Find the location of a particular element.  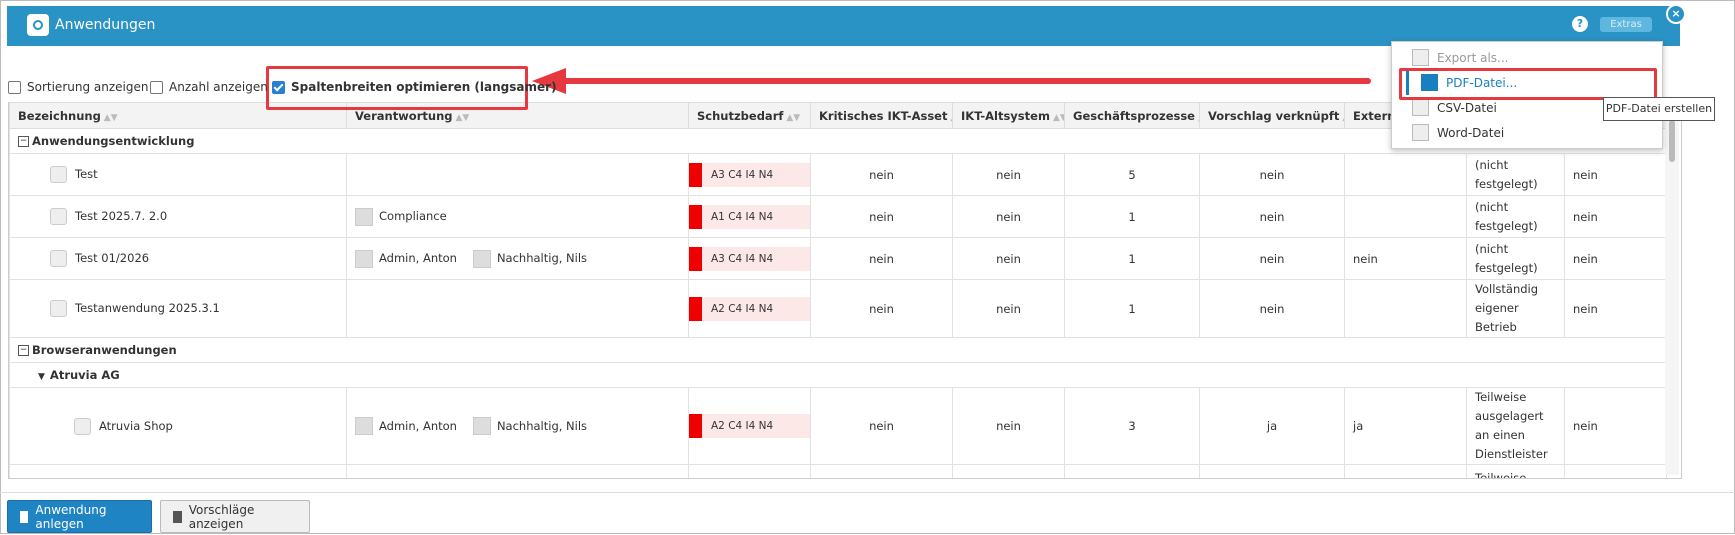

column-title: Externe is located at coordinates (1378, 115).